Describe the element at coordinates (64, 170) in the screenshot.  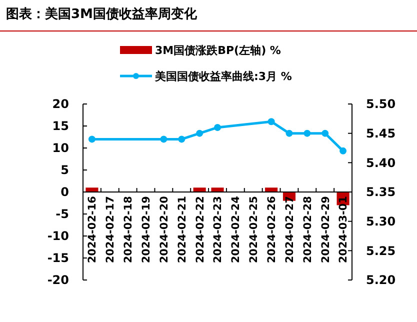
I see `y-tick-label: 5` at that location.